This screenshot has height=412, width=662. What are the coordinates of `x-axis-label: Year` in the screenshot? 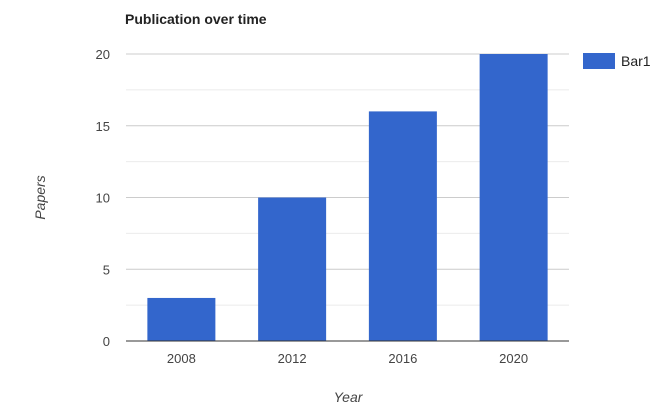 It's located at (349, 397).